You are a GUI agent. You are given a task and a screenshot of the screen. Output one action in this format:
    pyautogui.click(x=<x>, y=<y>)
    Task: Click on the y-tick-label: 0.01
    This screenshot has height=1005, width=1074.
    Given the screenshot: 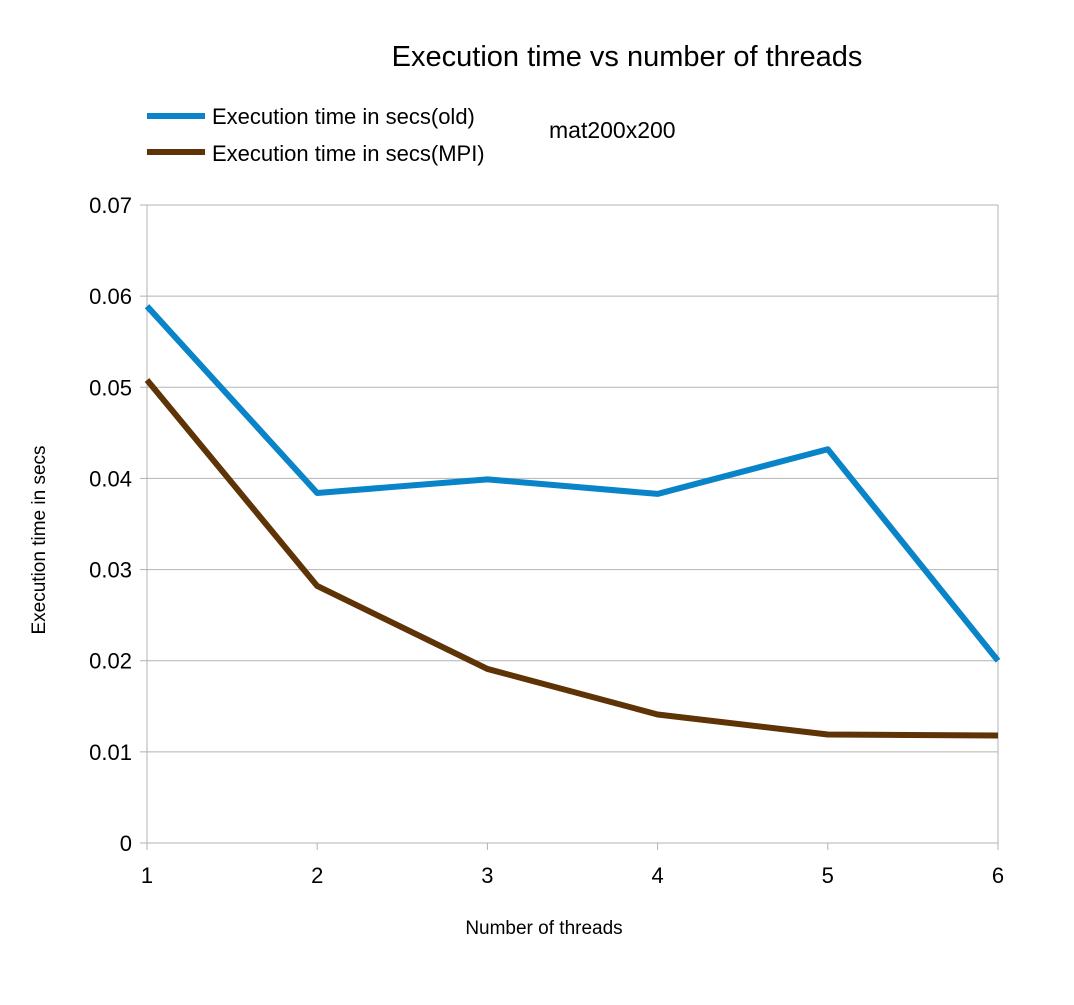 What is the action you would take?
    pyautogui.click(x=110, y=752)
    